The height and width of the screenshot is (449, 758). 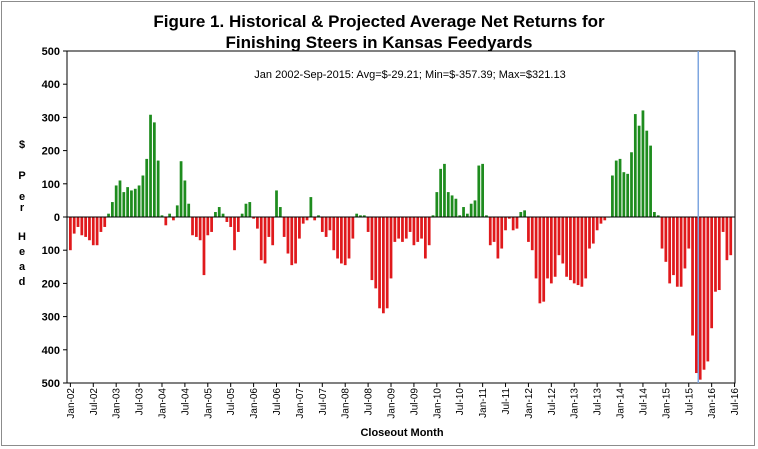 I want to click on y-label-letter: P, so click(x=21, y=176).